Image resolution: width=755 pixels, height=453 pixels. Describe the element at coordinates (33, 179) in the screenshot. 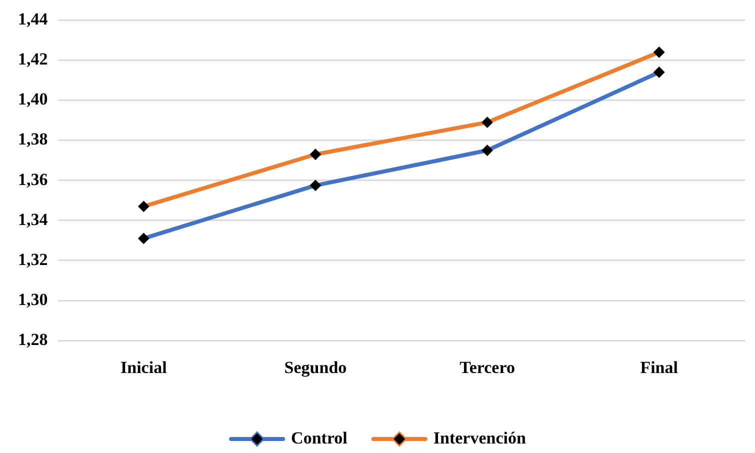

I see `y-tick-label: 1,36` at that location.